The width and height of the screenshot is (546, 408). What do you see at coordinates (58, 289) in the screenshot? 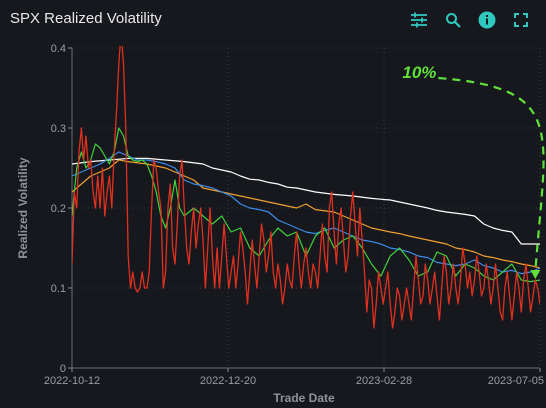
I see `y-tick-label: 0.1` at bounding box center [58, 289].